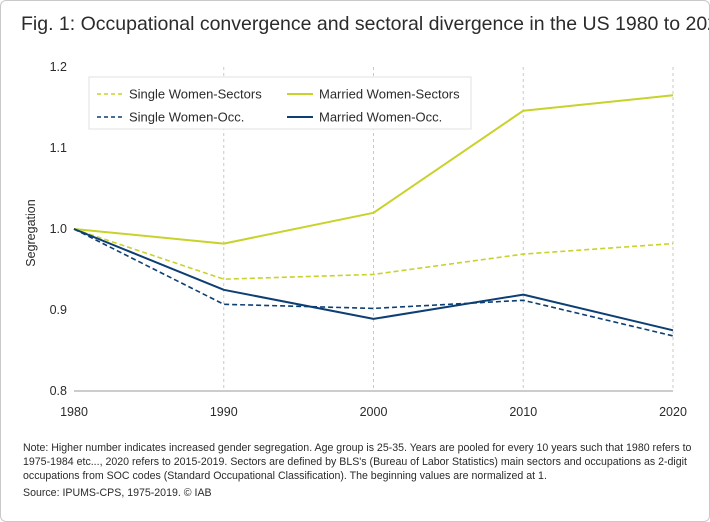  Describe the element at coordinates (58, 67) in the screenshot. I see `y-tick-label: 1.2` at that location.